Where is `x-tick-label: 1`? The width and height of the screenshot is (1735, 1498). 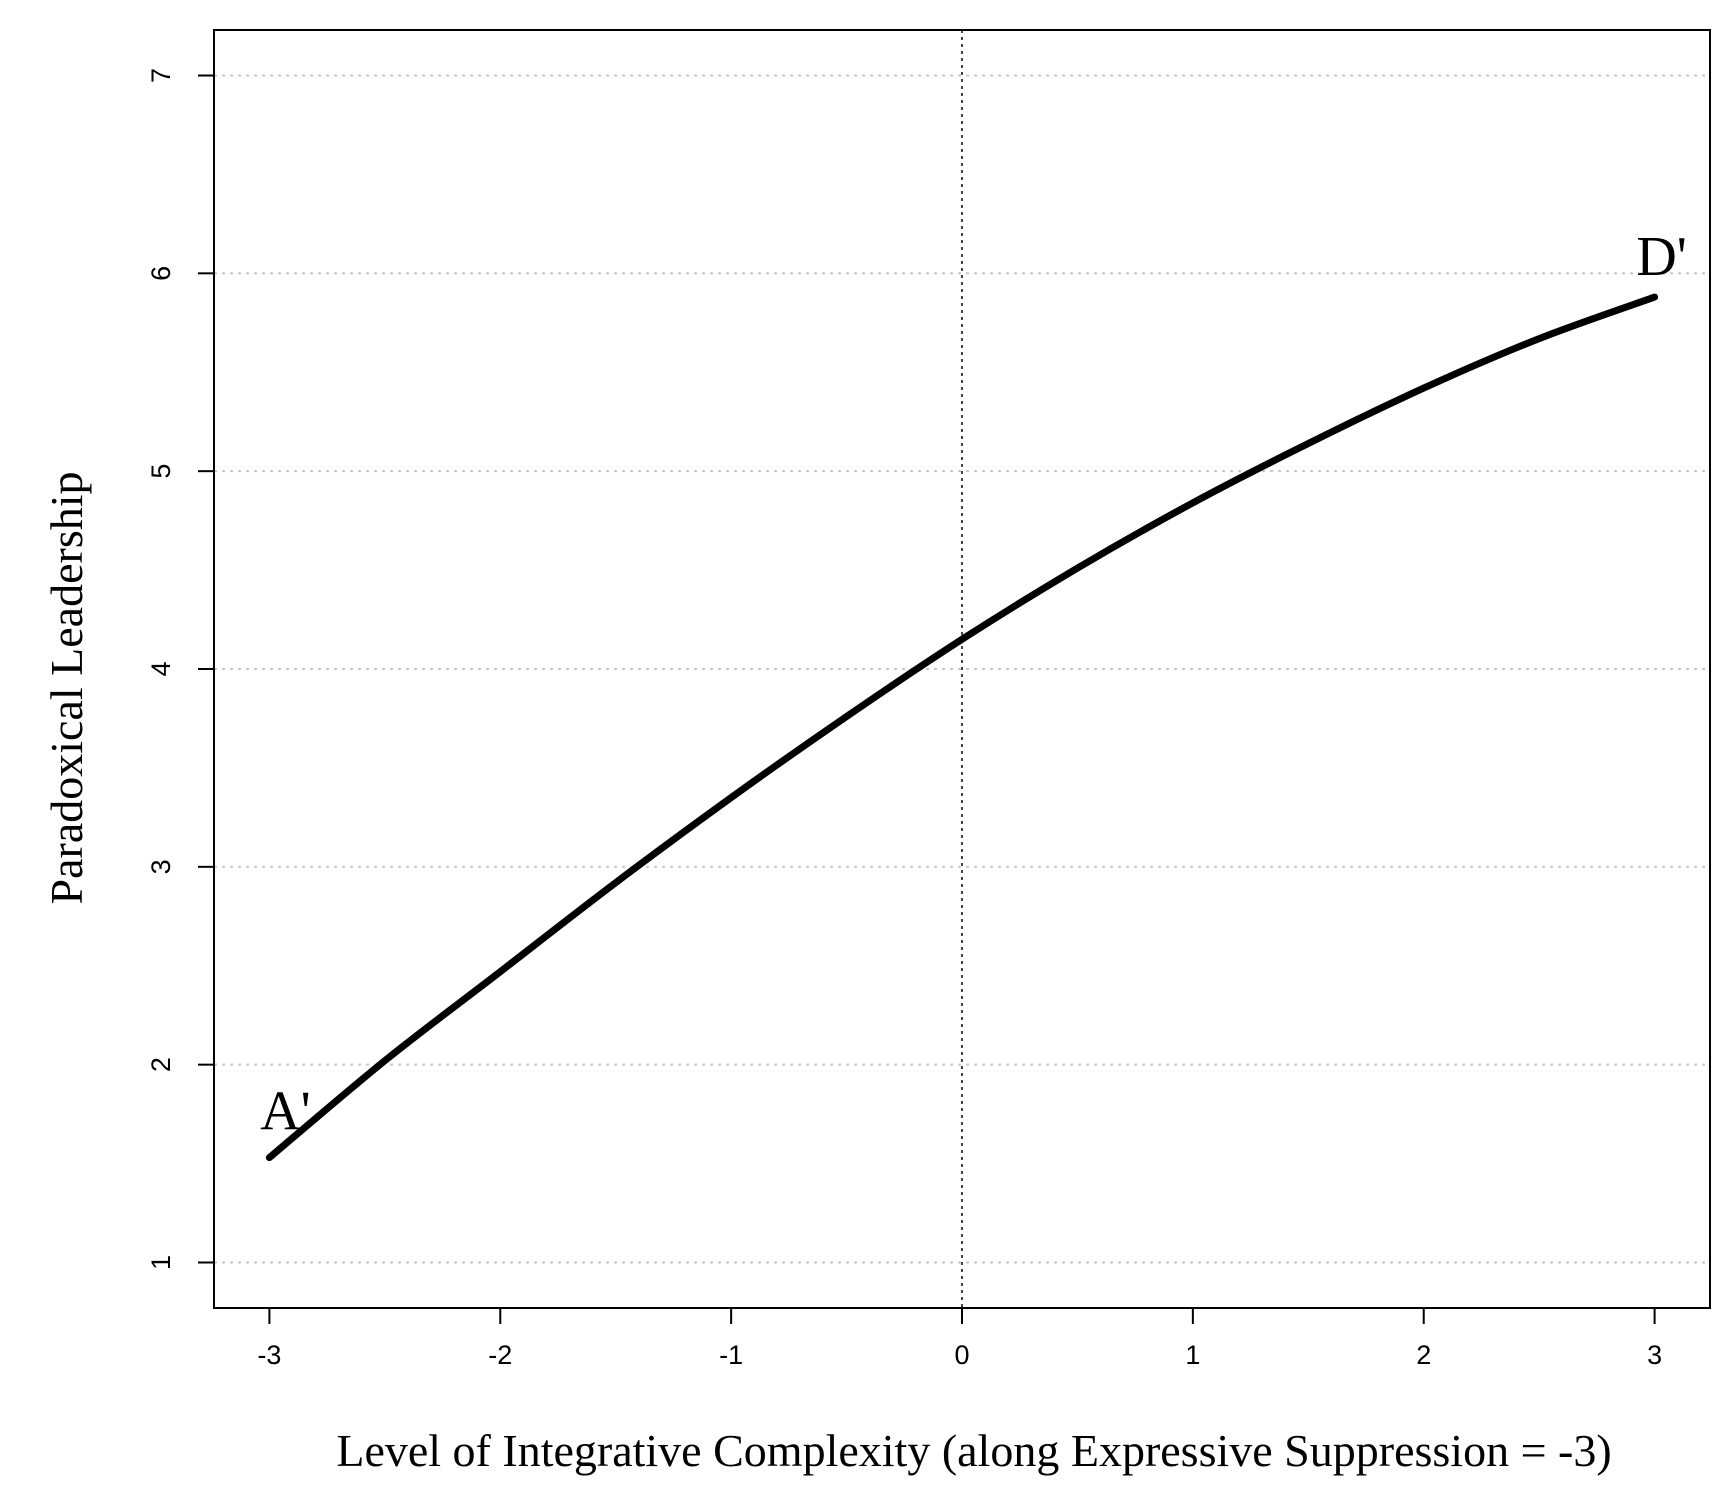
x-tick-label: 1 is located at coordinates (1192, 1355).